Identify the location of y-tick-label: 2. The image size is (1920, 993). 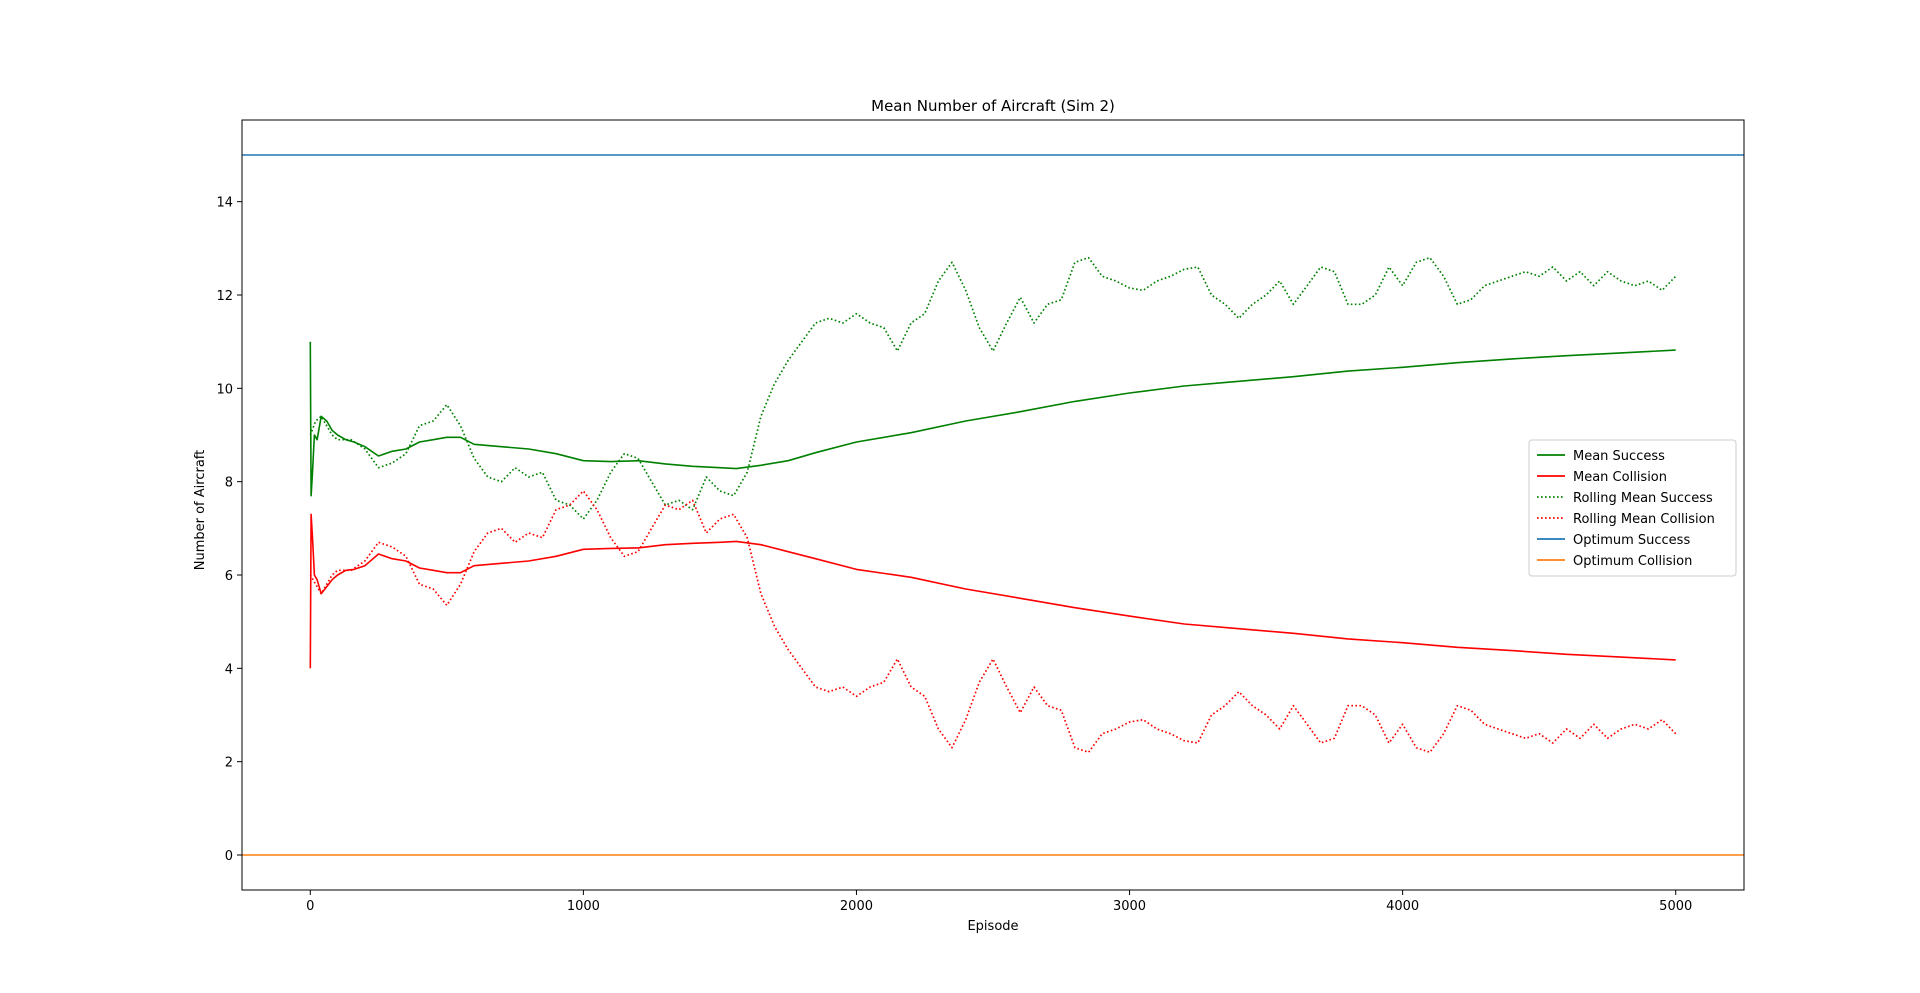
(229, 763).